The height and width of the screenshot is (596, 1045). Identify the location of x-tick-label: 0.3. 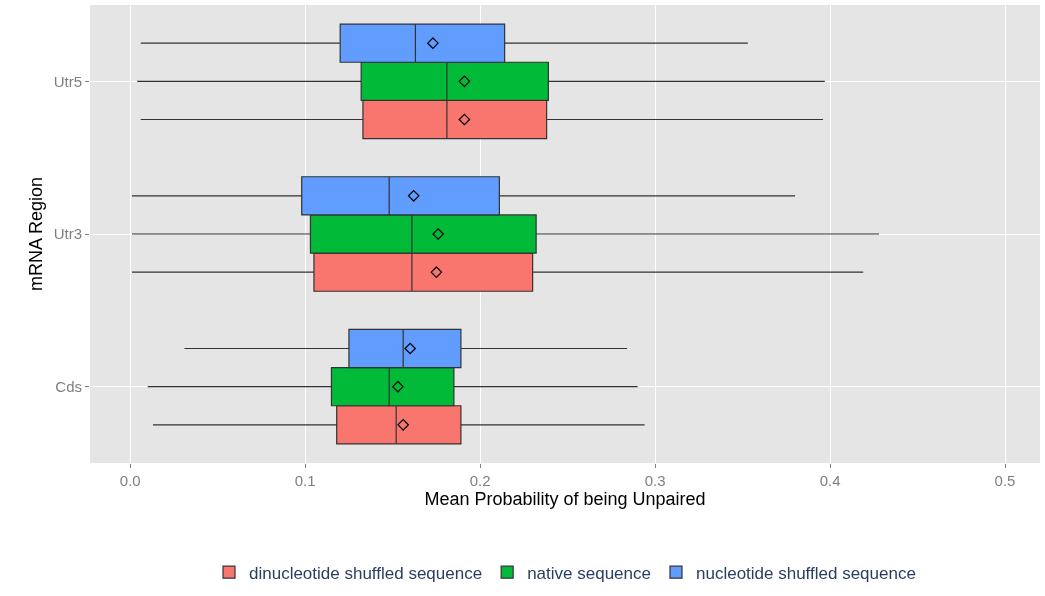
(655, 480).